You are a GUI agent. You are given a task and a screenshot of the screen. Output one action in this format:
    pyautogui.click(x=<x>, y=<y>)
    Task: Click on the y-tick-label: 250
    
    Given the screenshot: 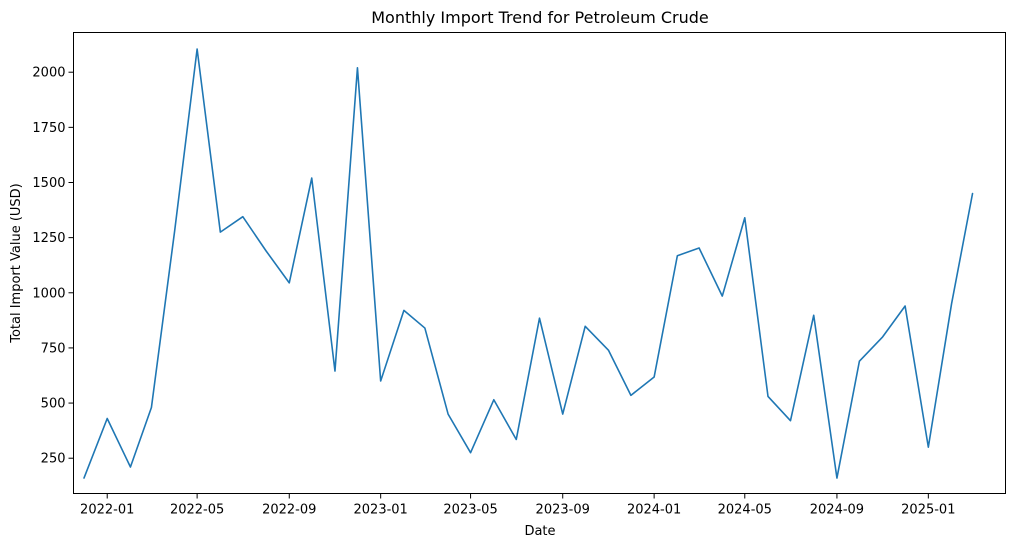 What is the action you would take?
    pyautogui.click(x=53, y=459)
    